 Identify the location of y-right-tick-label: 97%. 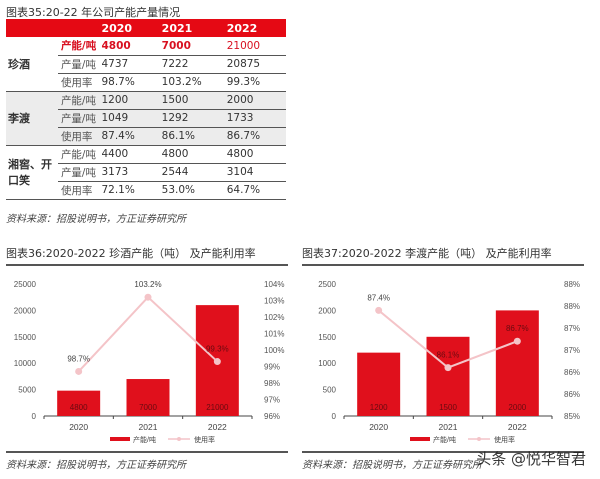
(272, 400).